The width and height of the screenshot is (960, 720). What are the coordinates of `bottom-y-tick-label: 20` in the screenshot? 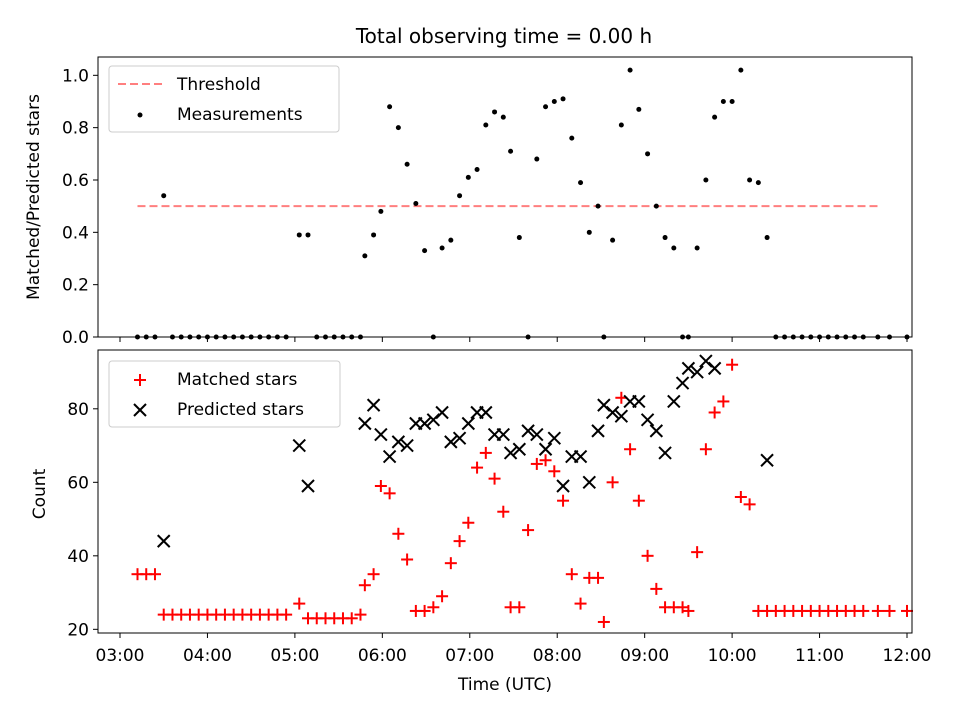 It's located at (78, 630).